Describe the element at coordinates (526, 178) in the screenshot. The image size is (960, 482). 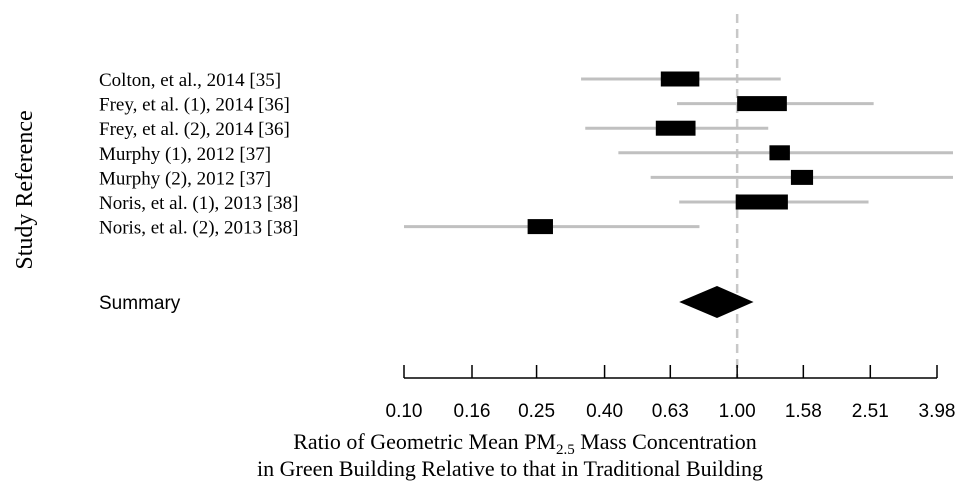
I see `study-row: Murphy (2), 2012 [37]` at that location.